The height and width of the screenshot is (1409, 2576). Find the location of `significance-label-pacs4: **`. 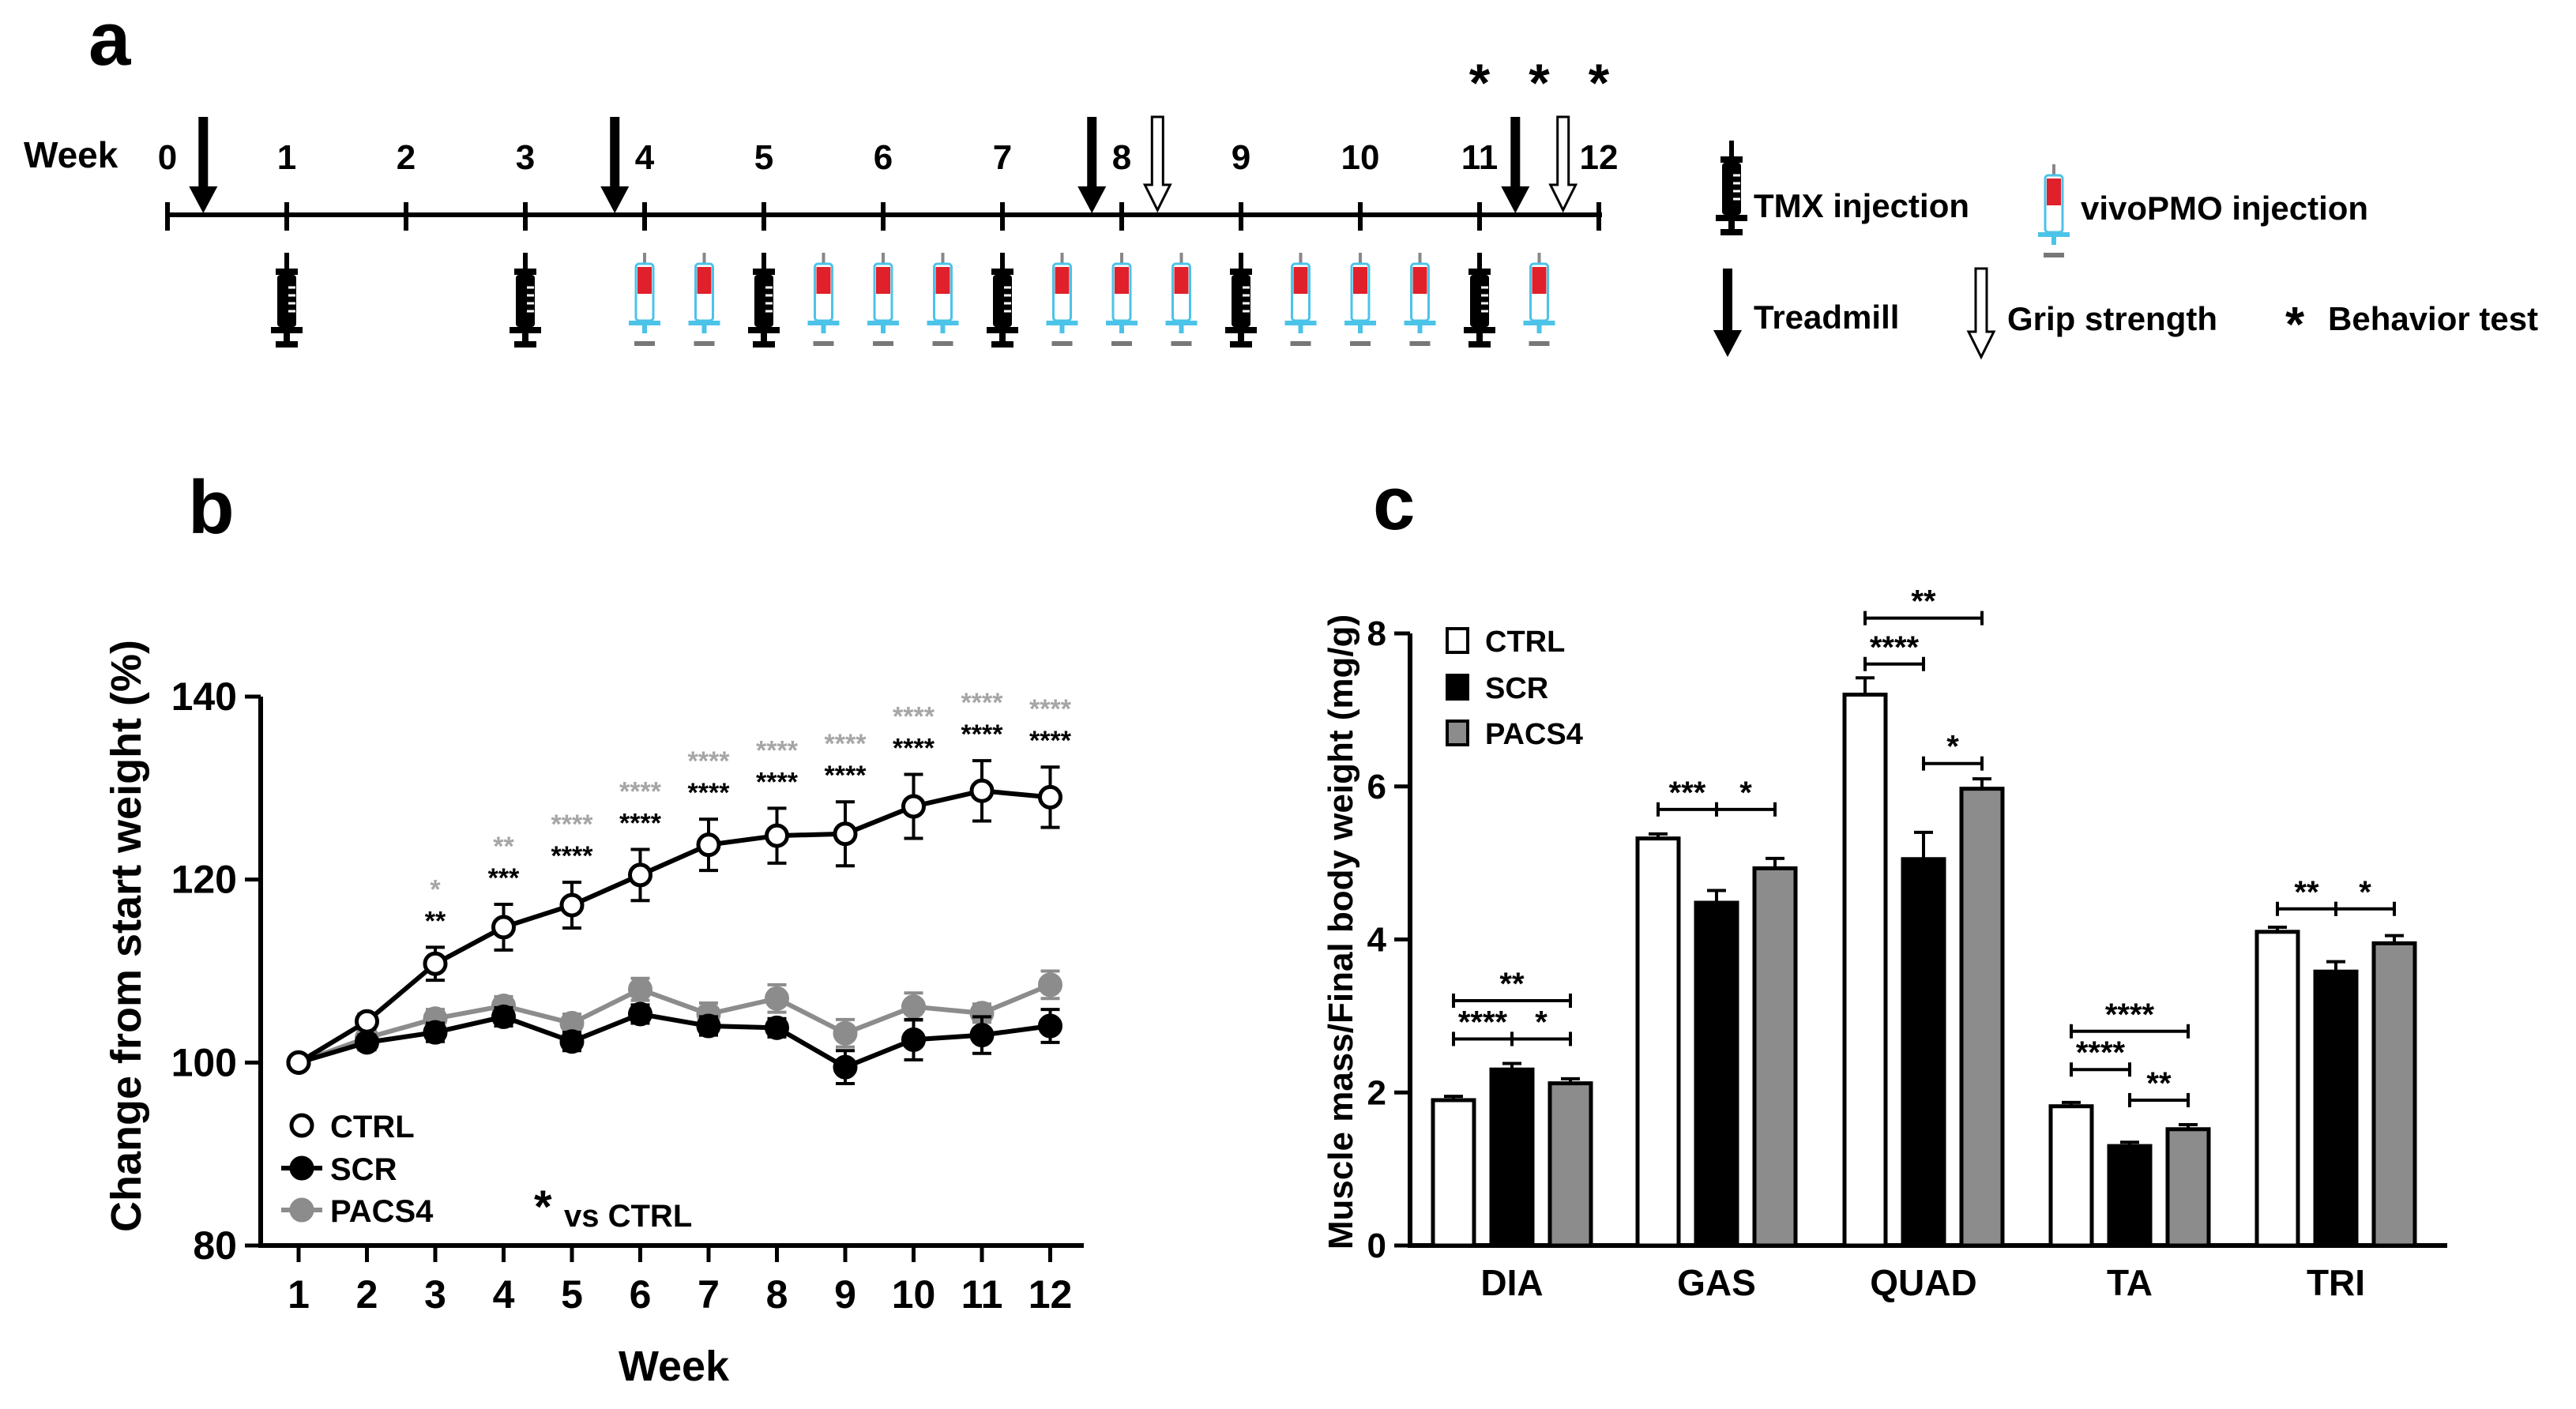

significance-label-pacs4: ** is located at coordinates (503, 847).